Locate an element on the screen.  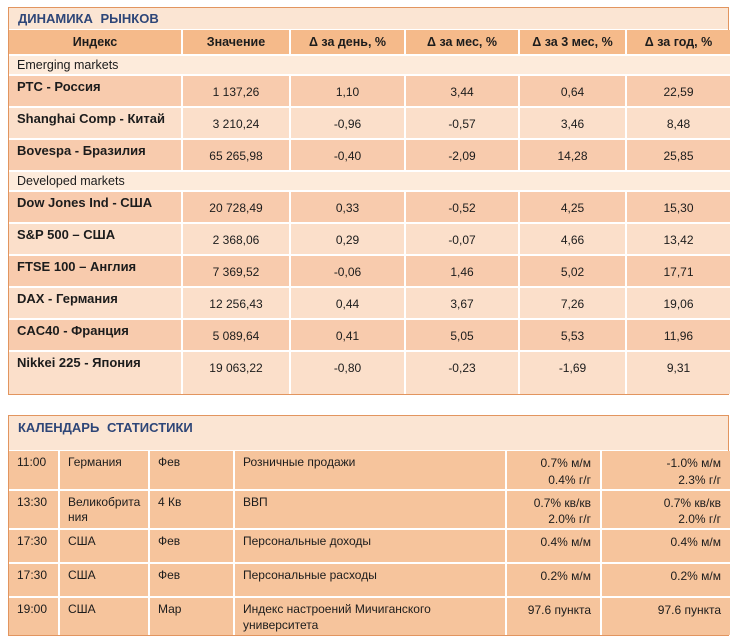
market-data-row: S&P 500 – США 2 368,06 0,29 -0,07 4,66 13,42 is located at coordinates (369, 239).